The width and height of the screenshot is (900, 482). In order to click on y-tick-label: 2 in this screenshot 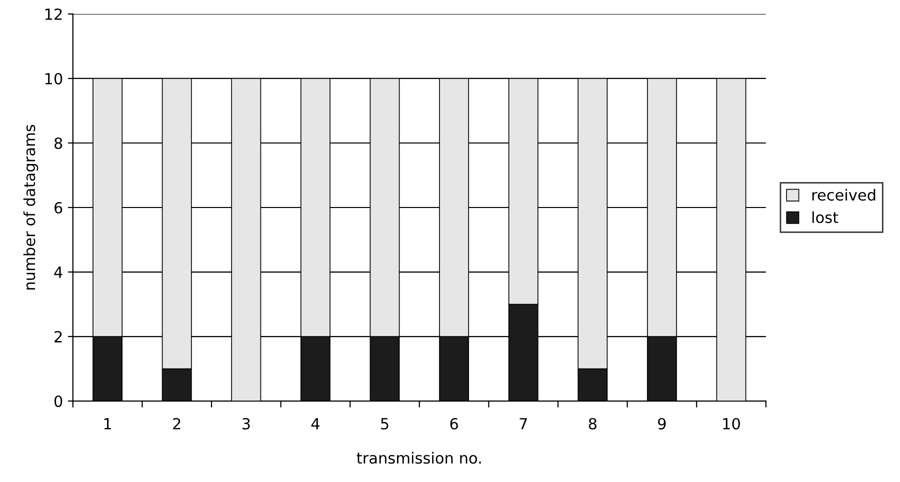, I will do `click(58, 336)`.